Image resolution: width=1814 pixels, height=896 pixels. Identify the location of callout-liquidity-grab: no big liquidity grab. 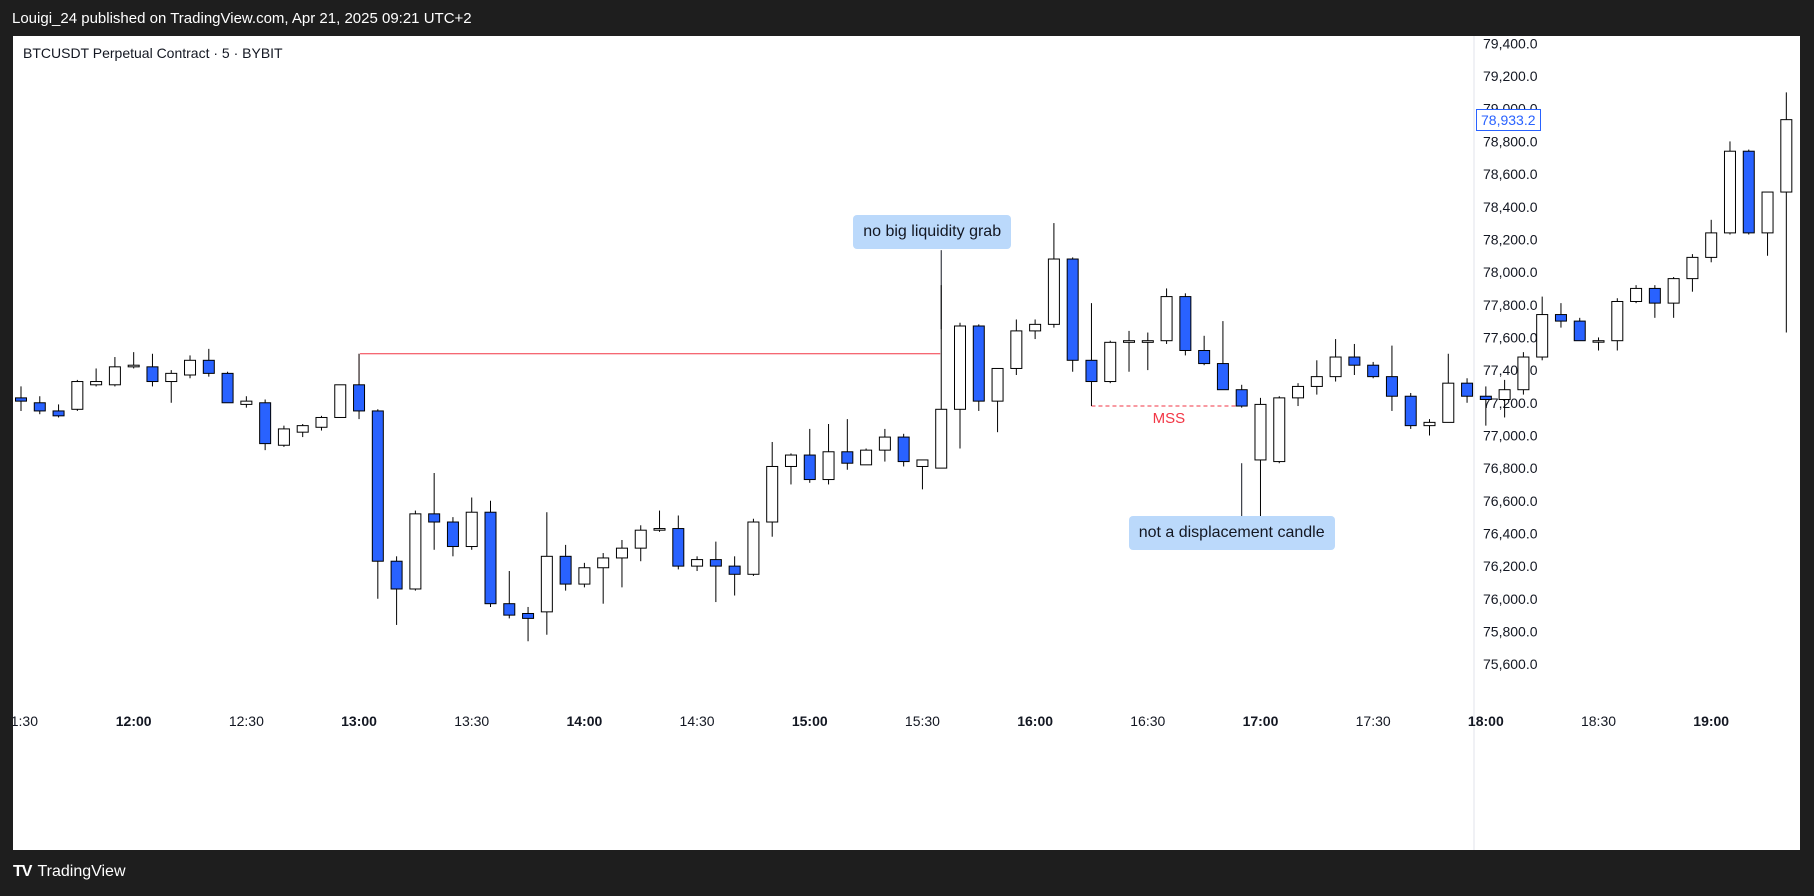
(932, 232).